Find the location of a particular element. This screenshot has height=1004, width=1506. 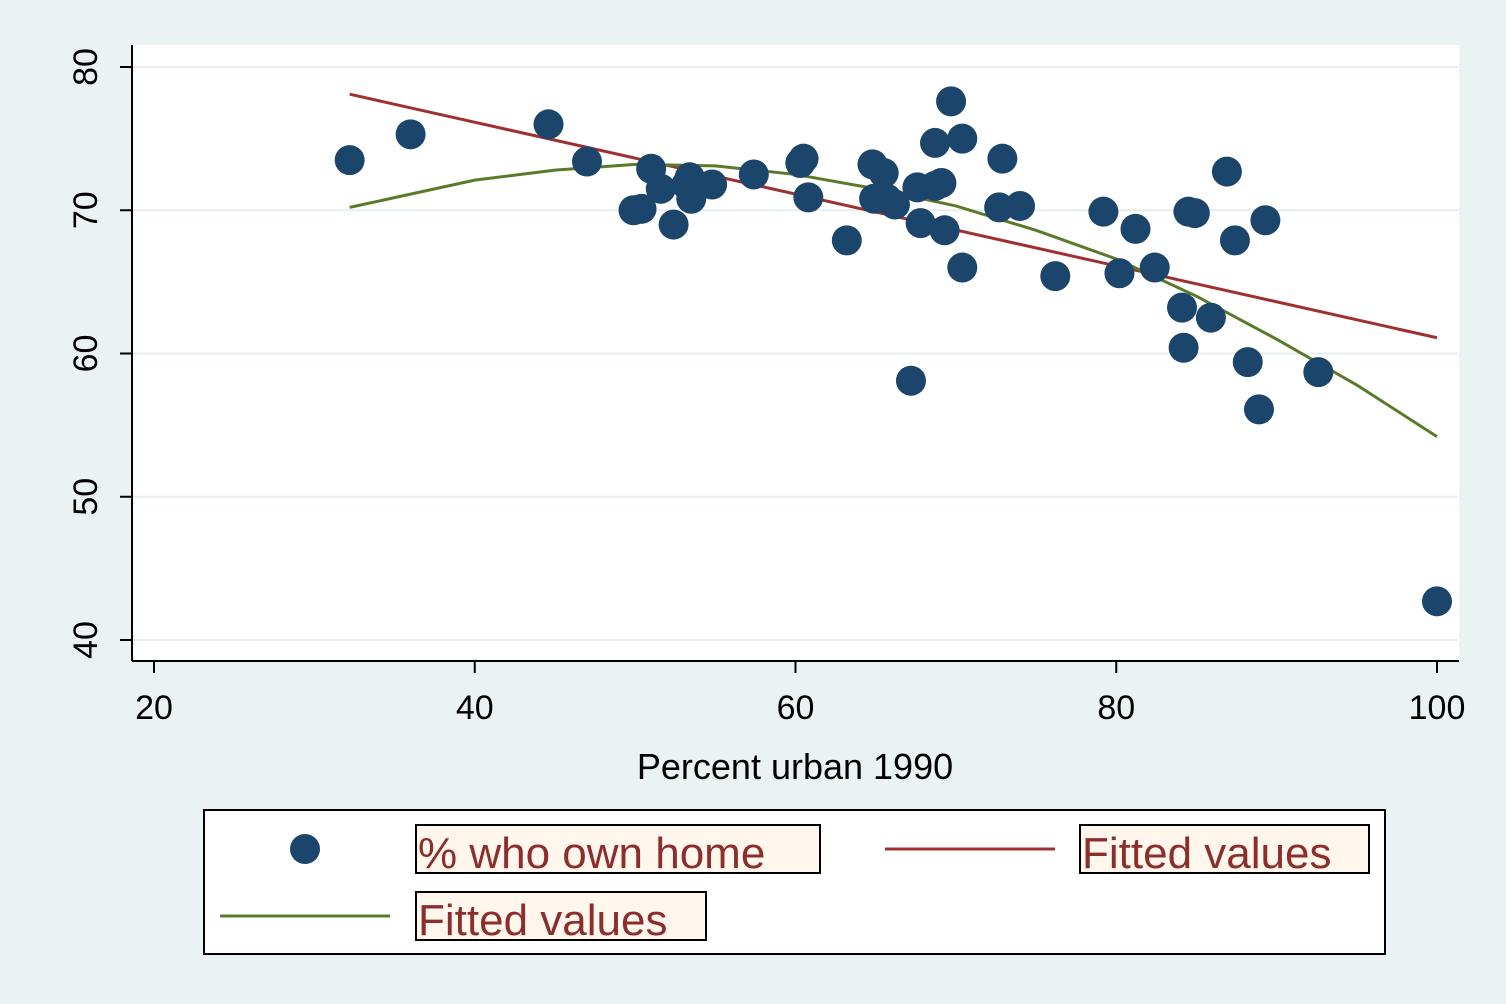

x-tick-label: 60 is located at coordinates (796, 708).